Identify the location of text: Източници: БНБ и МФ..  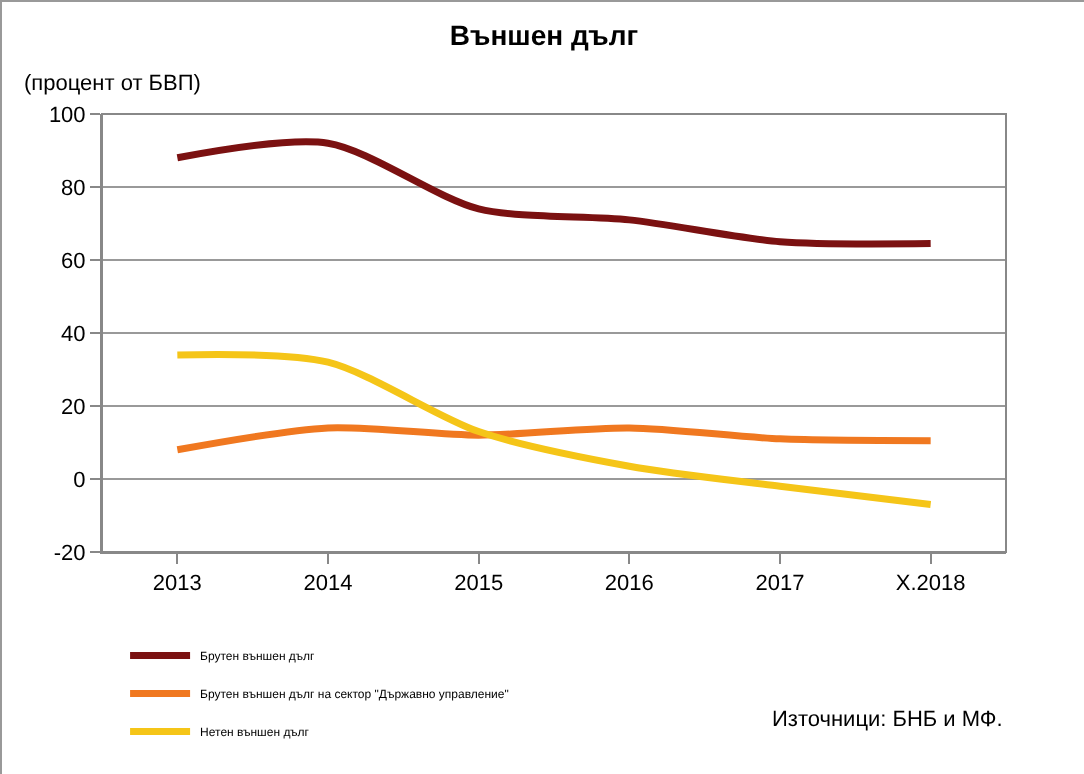
(887, 720).